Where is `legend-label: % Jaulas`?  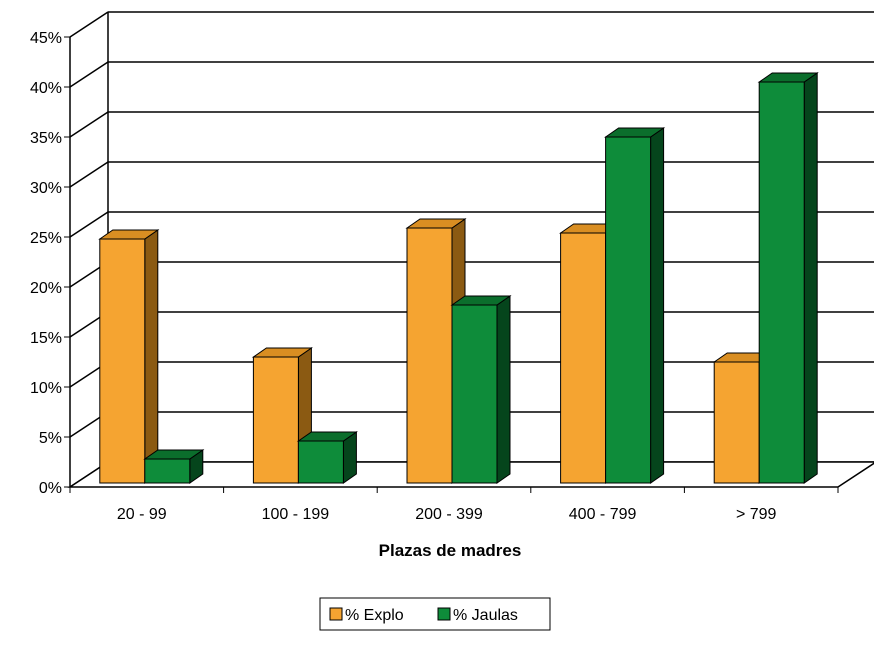 legend-label: % Jaulas is located at coordinates (485, 615).